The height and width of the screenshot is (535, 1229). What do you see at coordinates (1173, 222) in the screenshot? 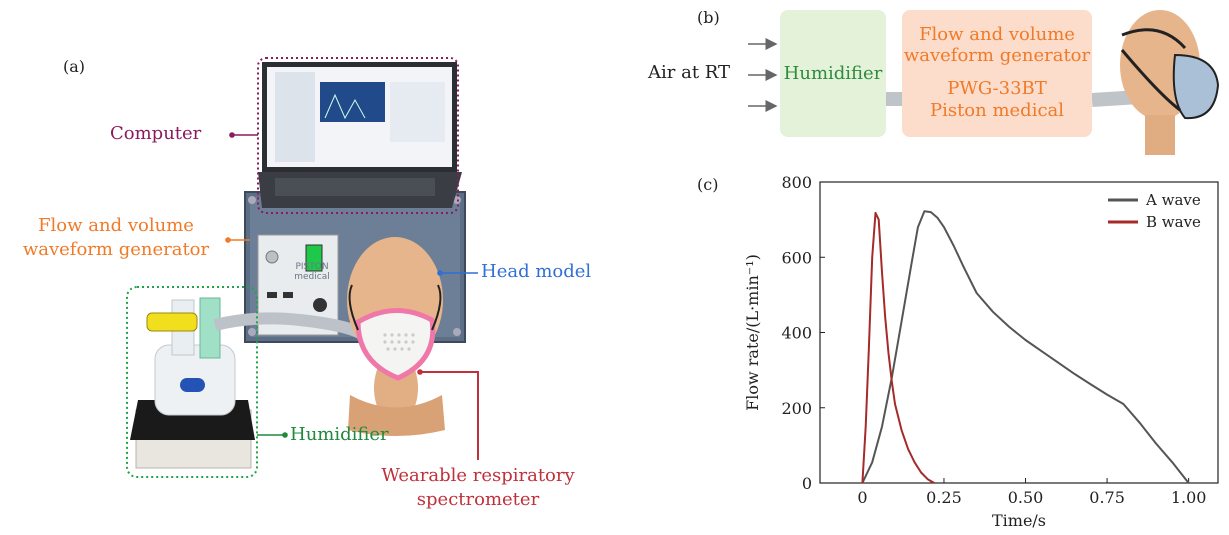
I see `legend-label: B wave` at bounding box center [1173, 222].